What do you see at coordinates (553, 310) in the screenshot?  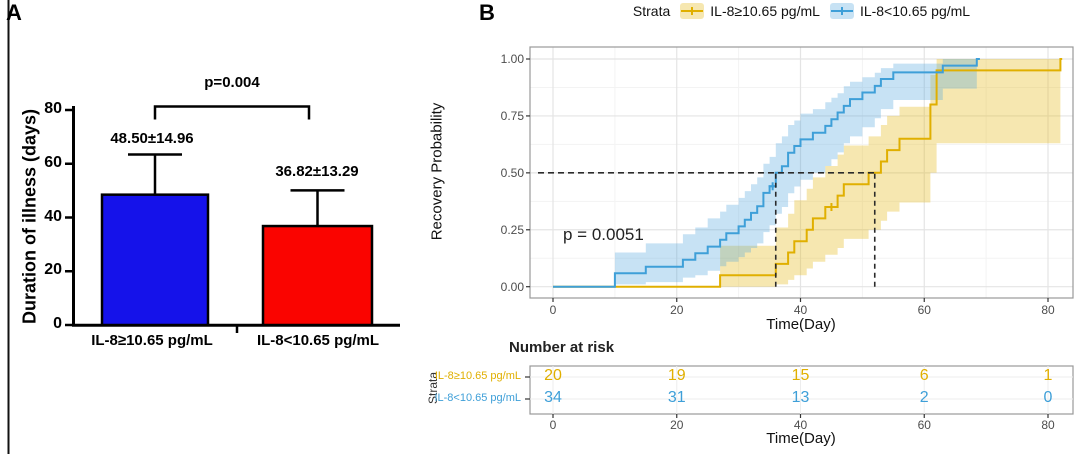 I see `km-x-tick-label: 0` at bounding box center [553, 310].